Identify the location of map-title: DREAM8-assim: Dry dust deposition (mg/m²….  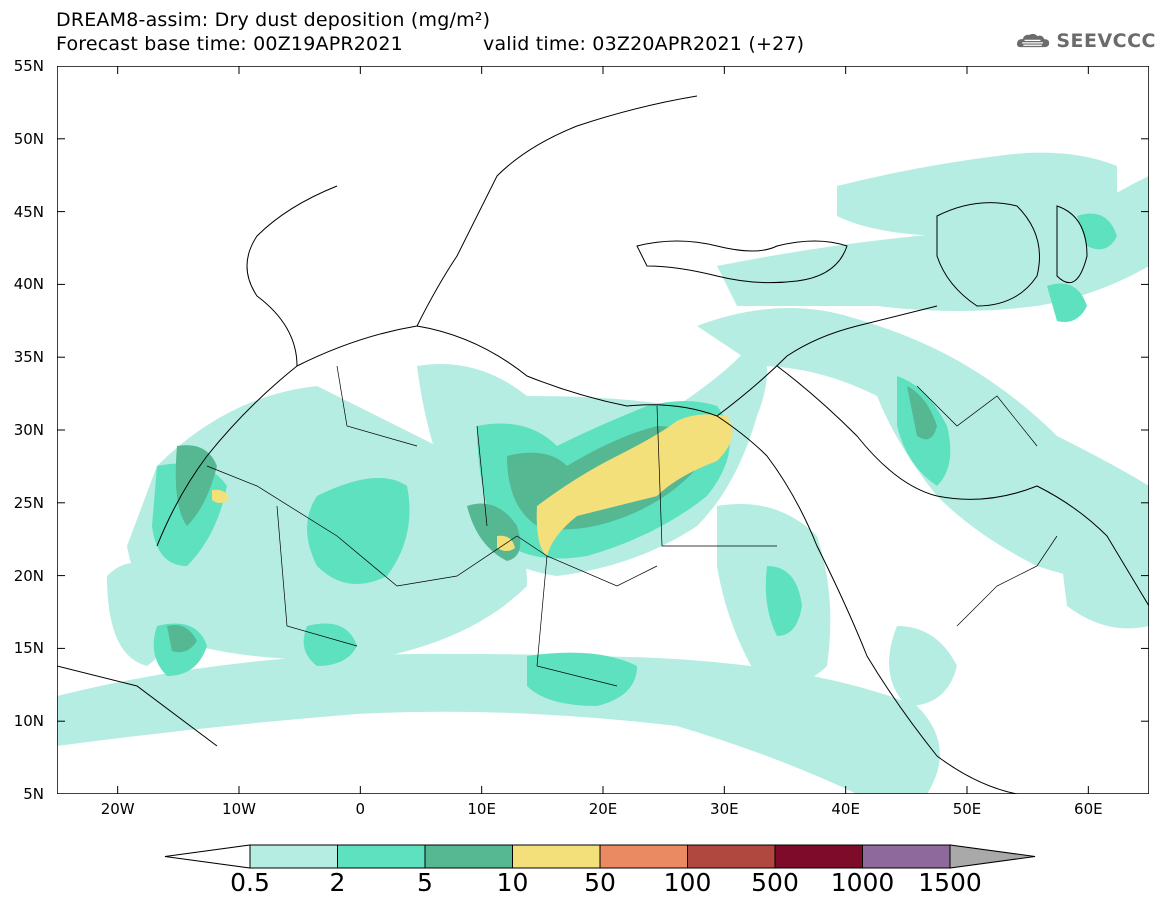
(273, 20).